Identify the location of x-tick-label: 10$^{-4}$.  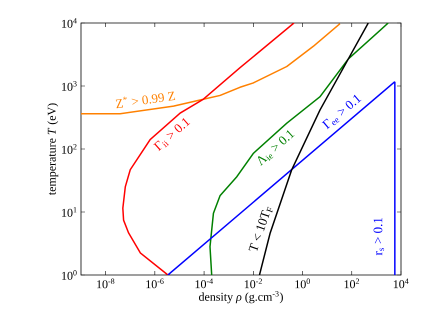
(204, 283).